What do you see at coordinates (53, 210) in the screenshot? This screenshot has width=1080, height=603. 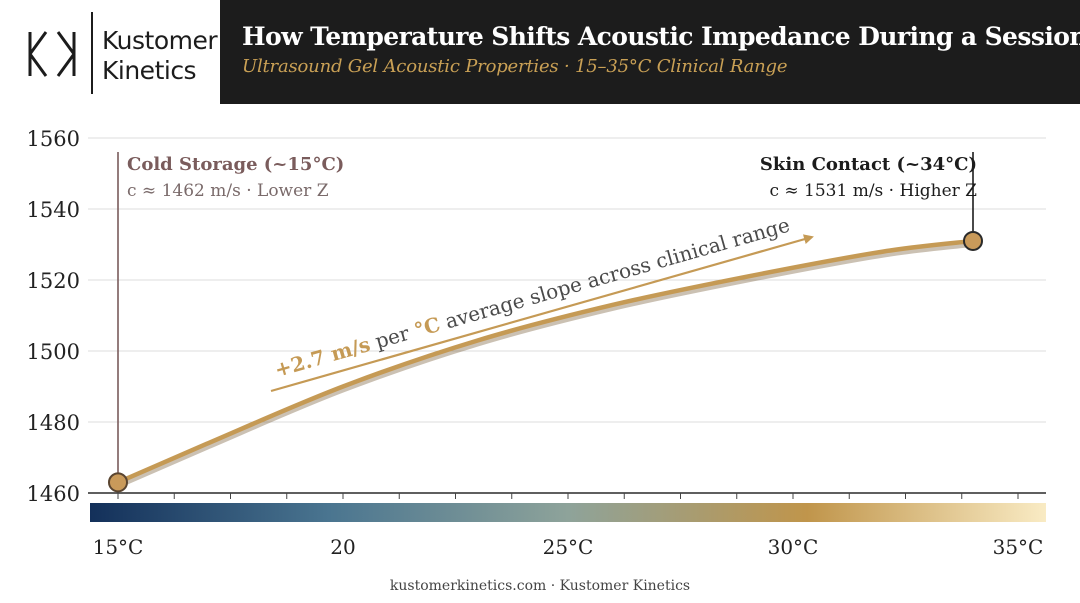 I see `y-tick-label: 1540` at bounding box center [53, 210].